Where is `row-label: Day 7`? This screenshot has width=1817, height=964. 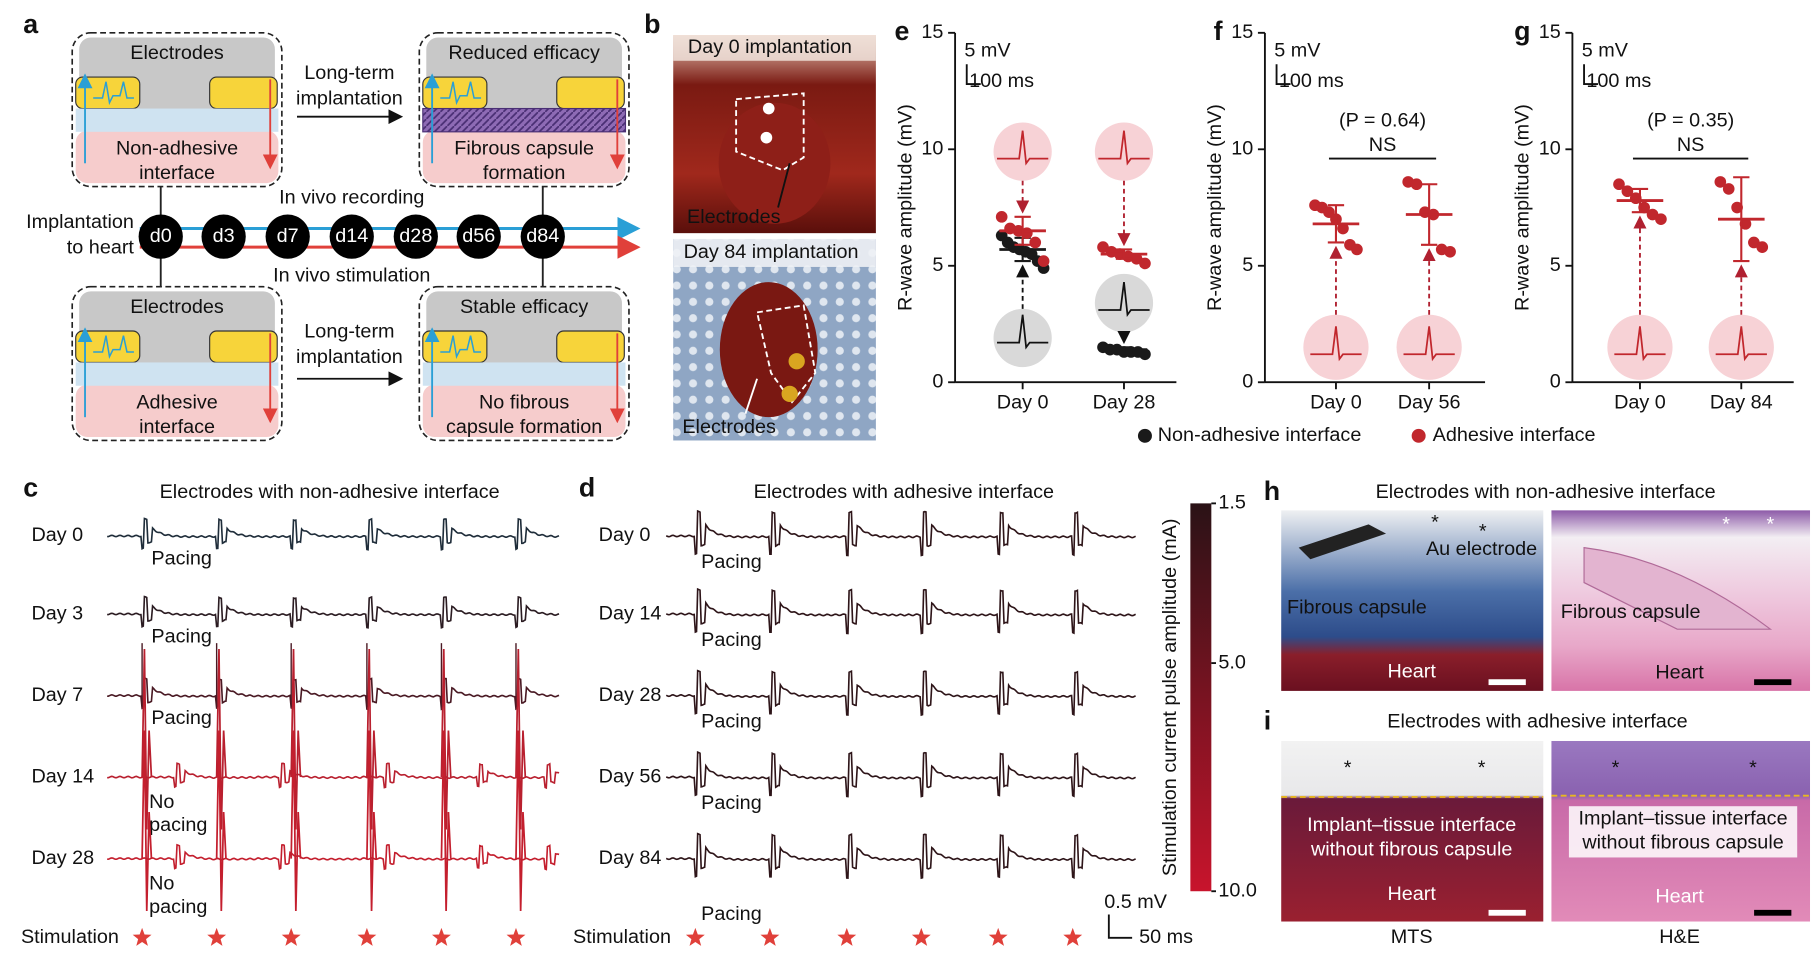
row-label: Day 7 is located at coordinates (57, 695).